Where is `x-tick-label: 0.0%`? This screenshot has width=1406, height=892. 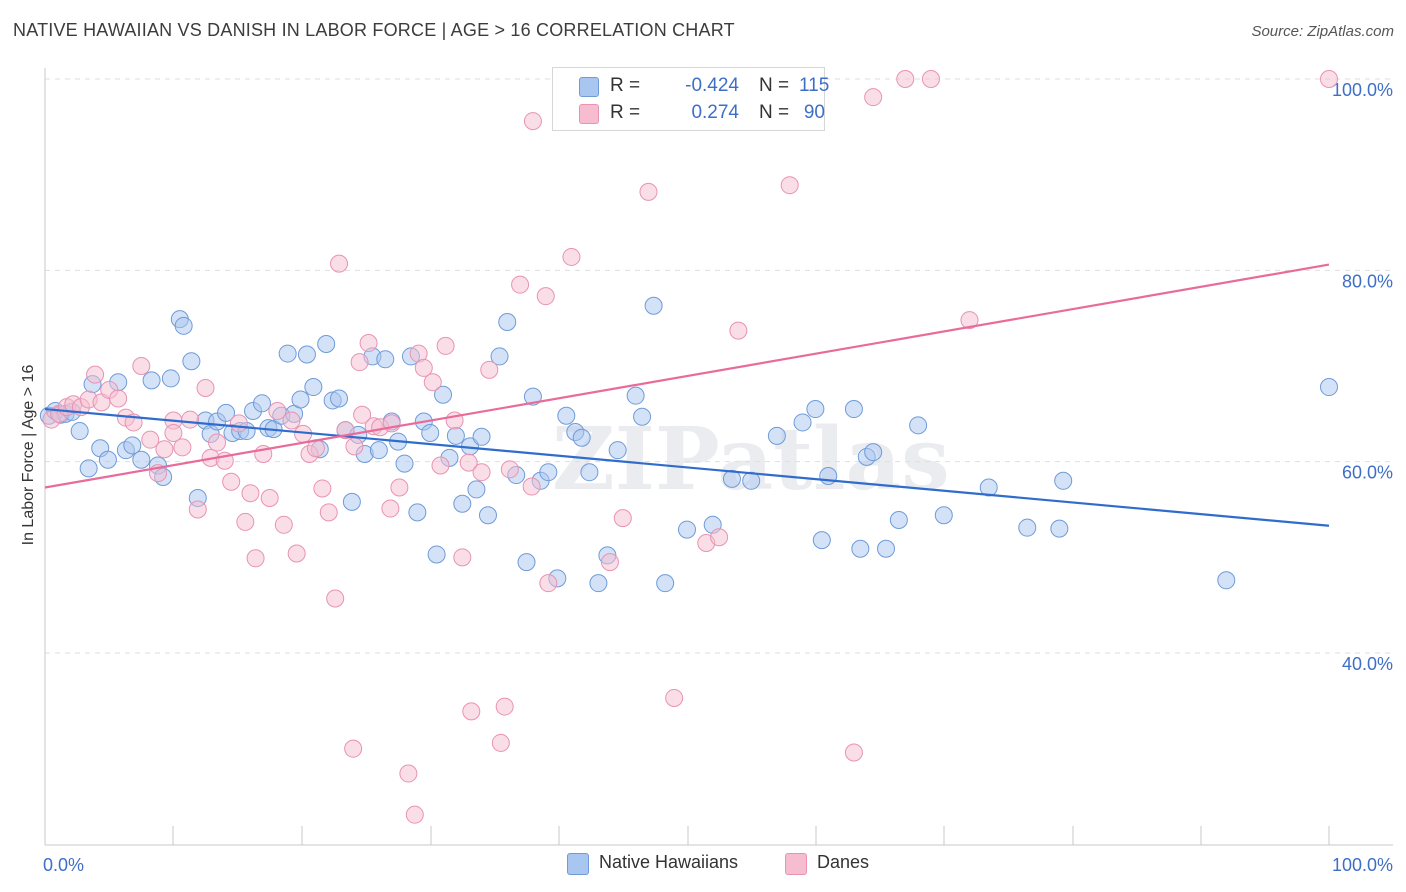
x-tick-label: 0.0% is located at coordinates (63, 865).